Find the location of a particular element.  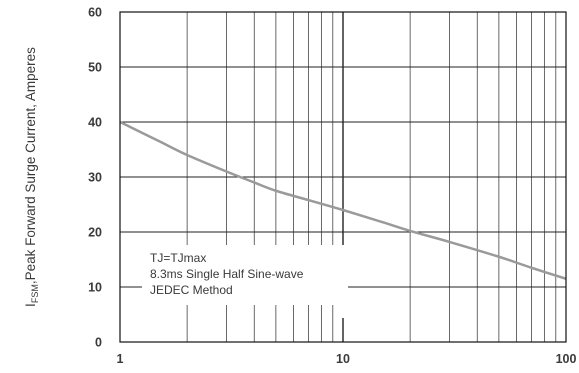

annotation-background is located at coordinates (245, 275).